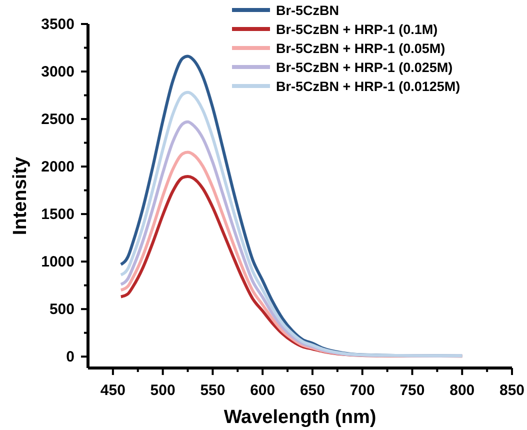 This screenshot has width=527, height=430. What do you see at coordinates (70, 357) in the screenshot?
I see `y-tick-label: 0` at bounding box center [70, 357].